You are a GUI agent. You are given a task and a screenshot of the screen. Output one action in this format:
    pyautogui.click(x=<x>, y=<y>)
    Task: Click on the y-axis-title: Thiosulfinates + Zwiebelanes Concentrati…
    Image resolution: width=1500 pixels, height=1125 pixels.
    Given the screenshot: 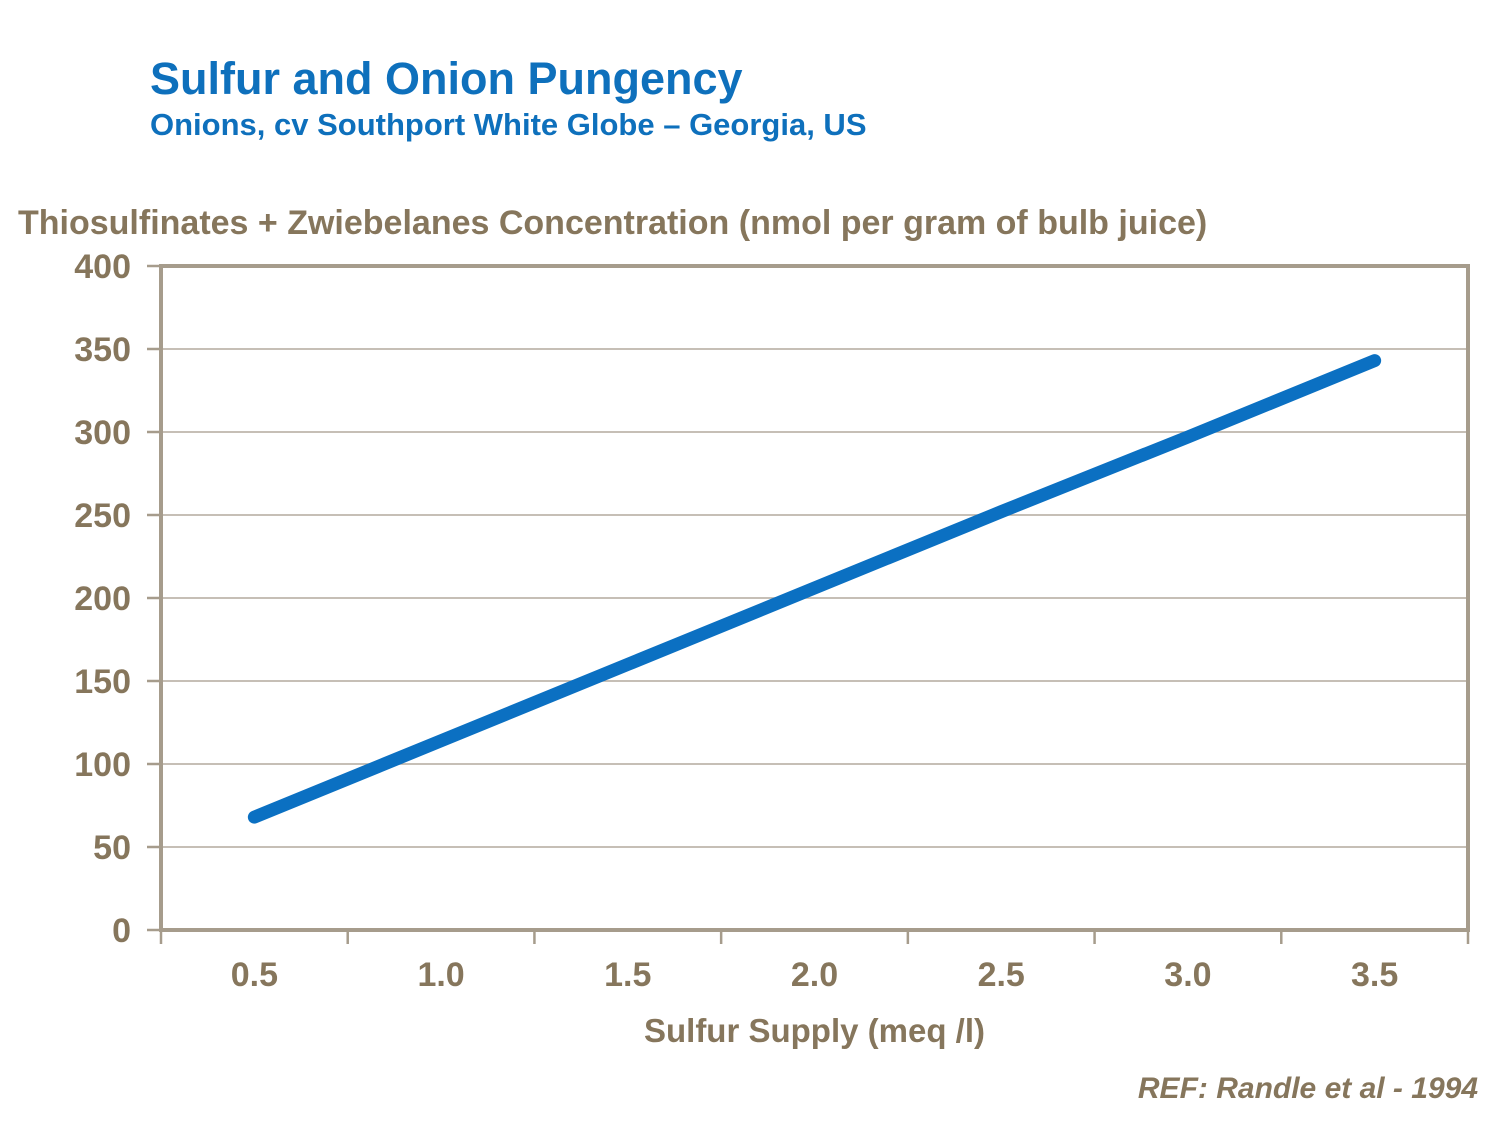 What is the action you would take?
    pyautogui.click(x=613, y=223)
    